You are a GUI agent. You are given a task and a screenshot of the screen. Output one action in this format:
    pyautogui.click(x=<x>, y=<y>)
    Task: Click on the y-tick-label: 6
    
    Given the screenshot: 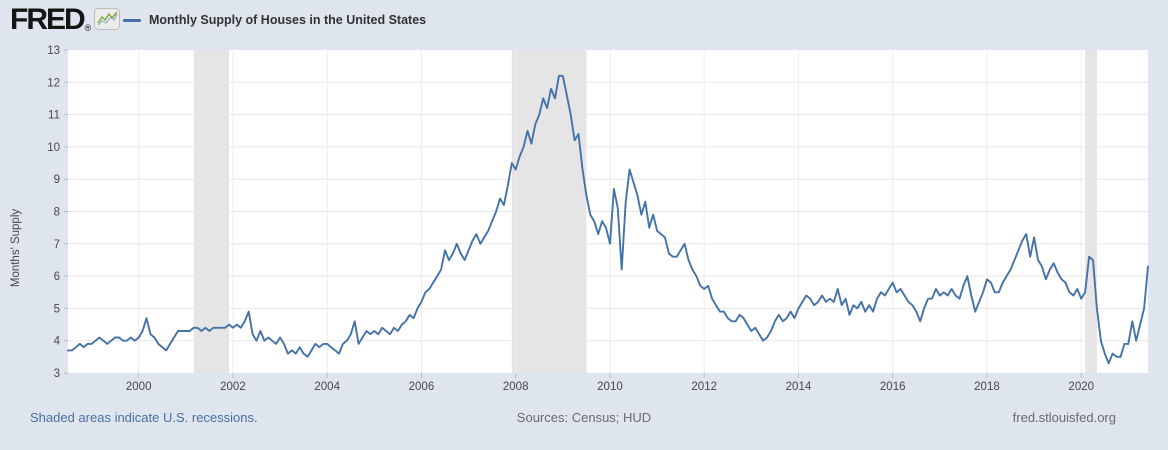 What is the action you would take?
    pyautogui.click(x=57, y=277)
    